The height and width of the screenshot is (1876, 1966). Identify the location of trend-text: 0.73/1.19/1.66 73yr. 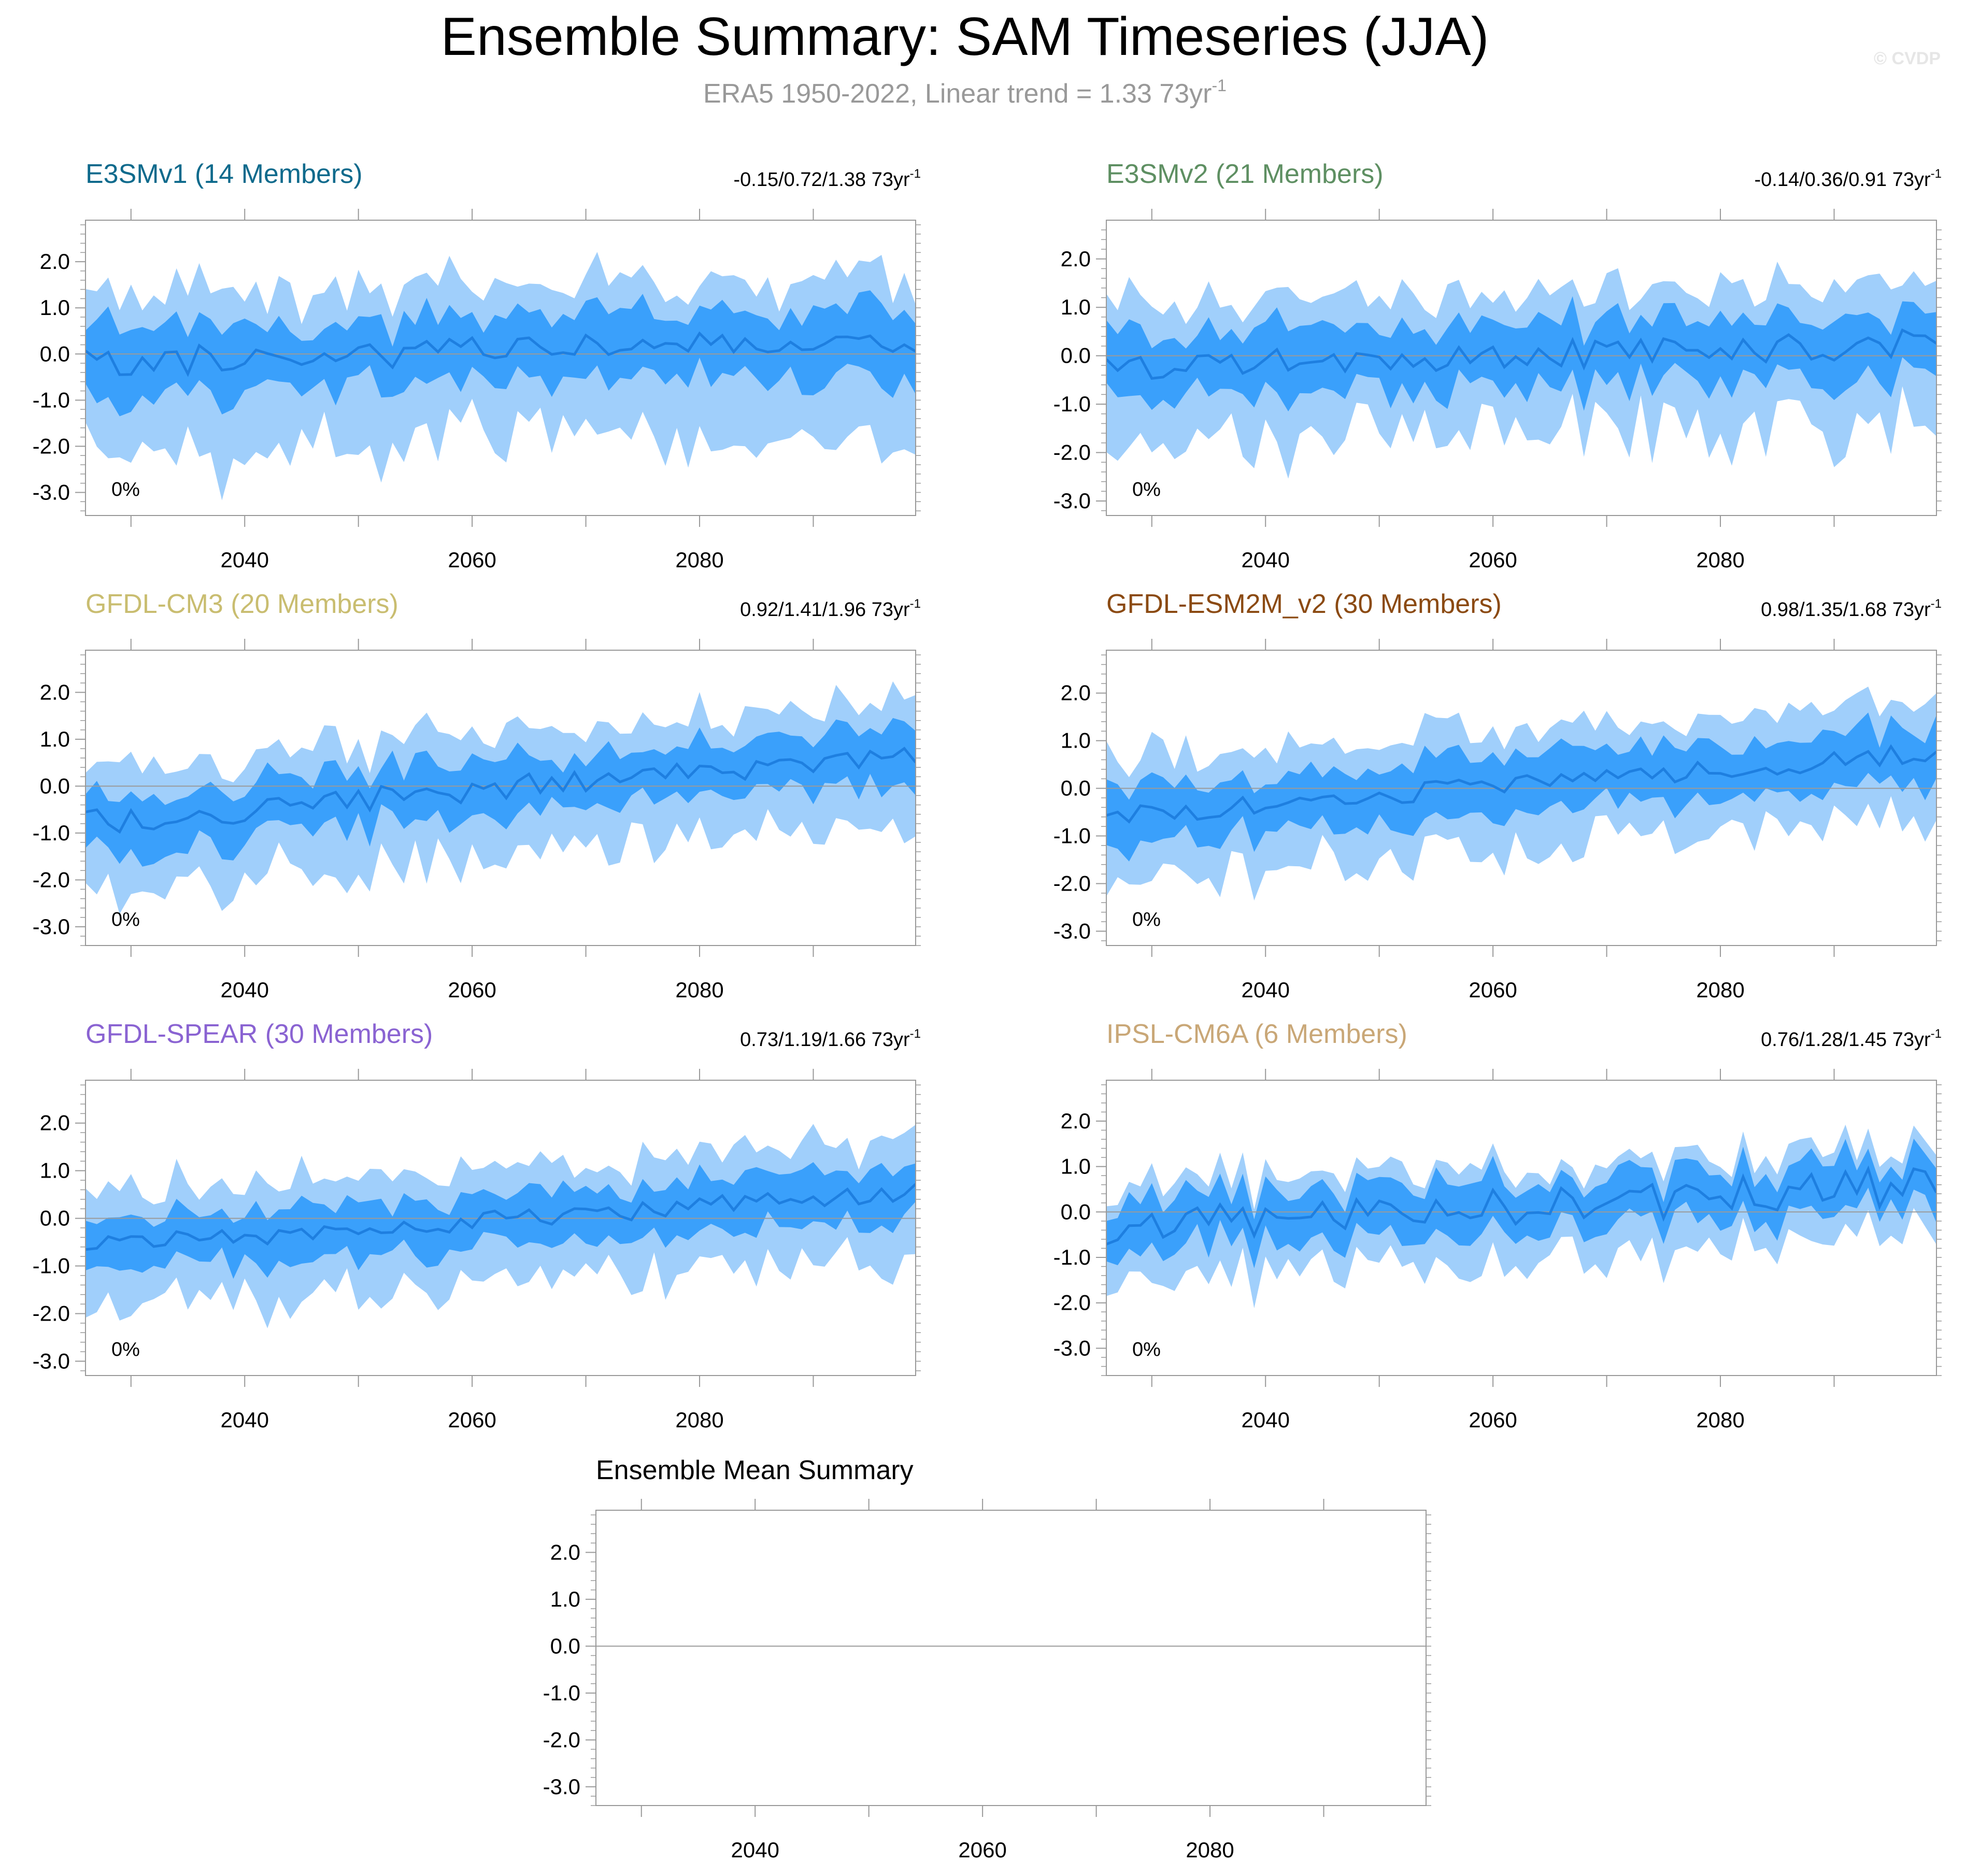
(825, 1040).